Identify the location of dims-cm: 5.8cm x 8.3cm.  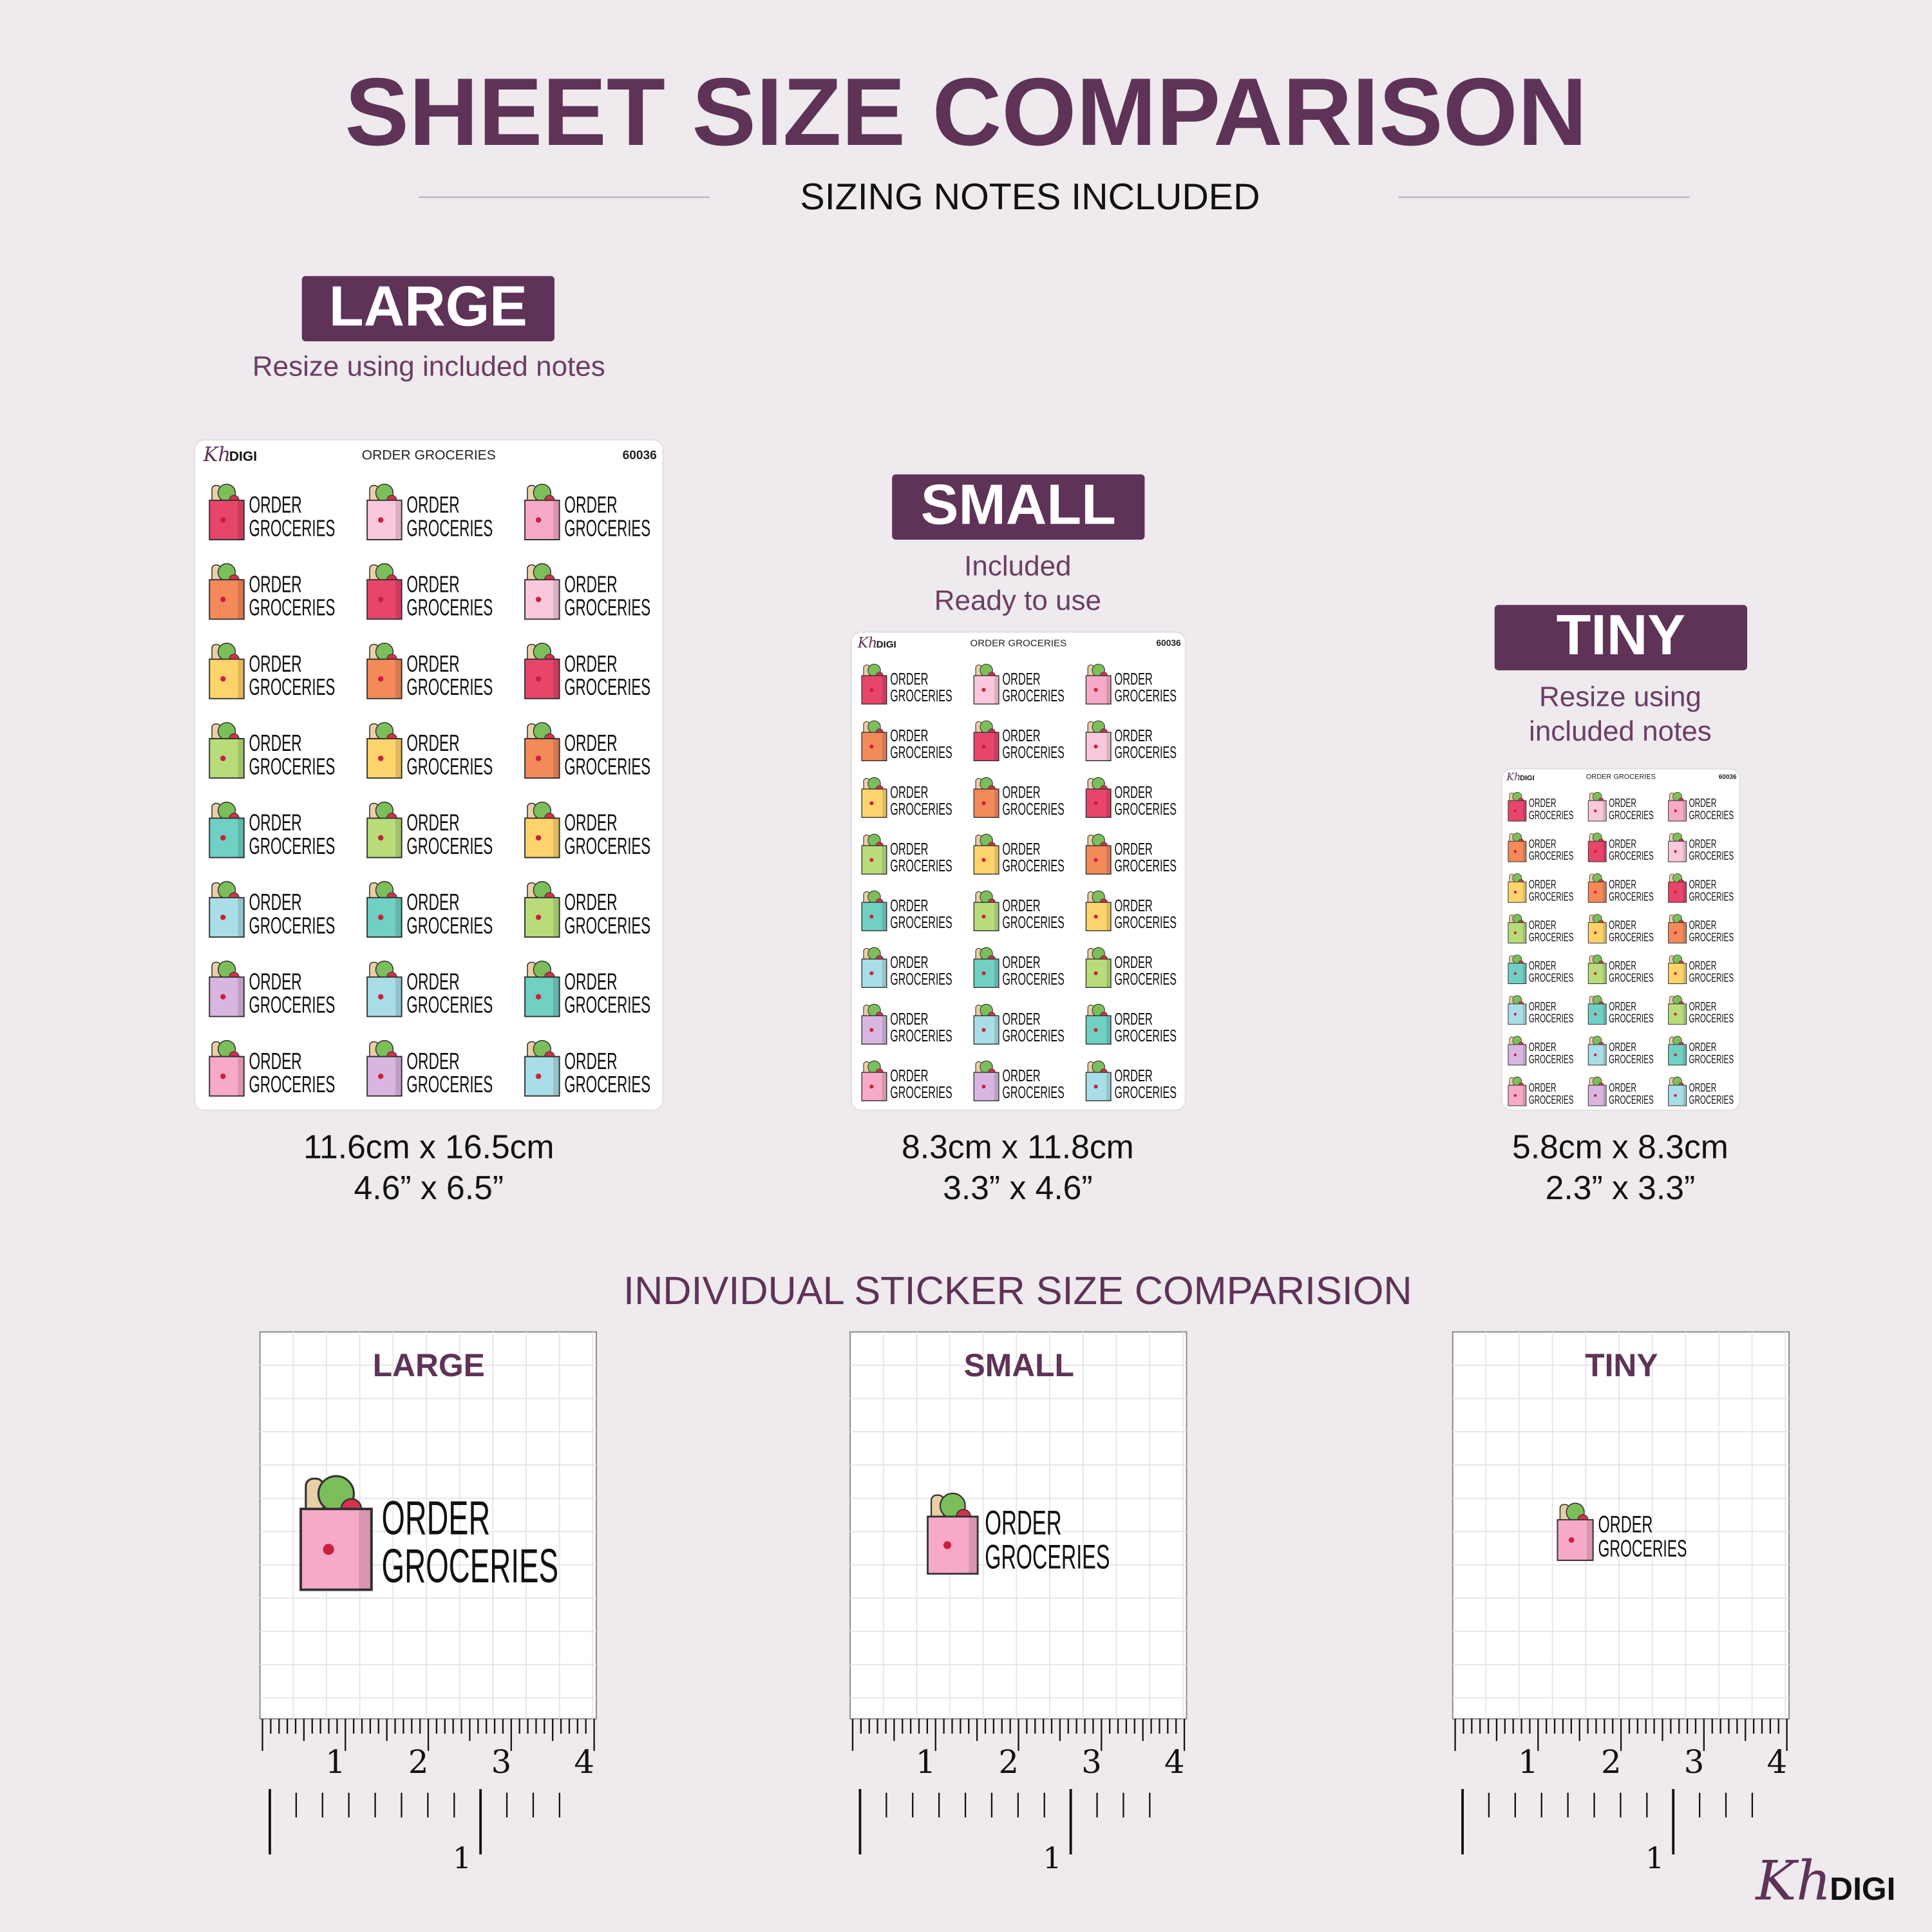
(1620, 1147).